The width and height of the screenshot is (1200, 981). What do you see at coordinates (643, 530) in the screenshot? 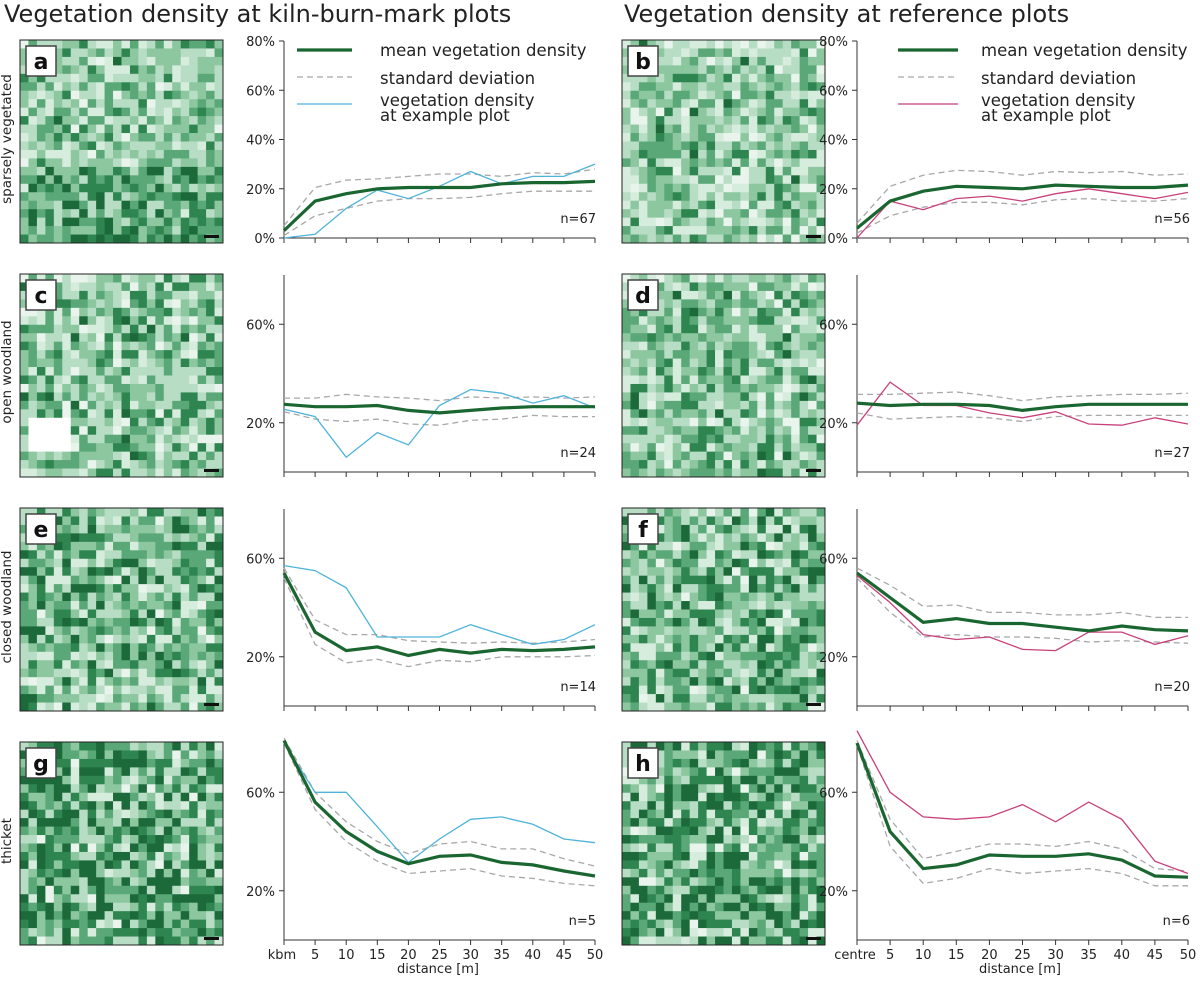
I see `panel-letter-text: f` at bounding box center [643, 530].